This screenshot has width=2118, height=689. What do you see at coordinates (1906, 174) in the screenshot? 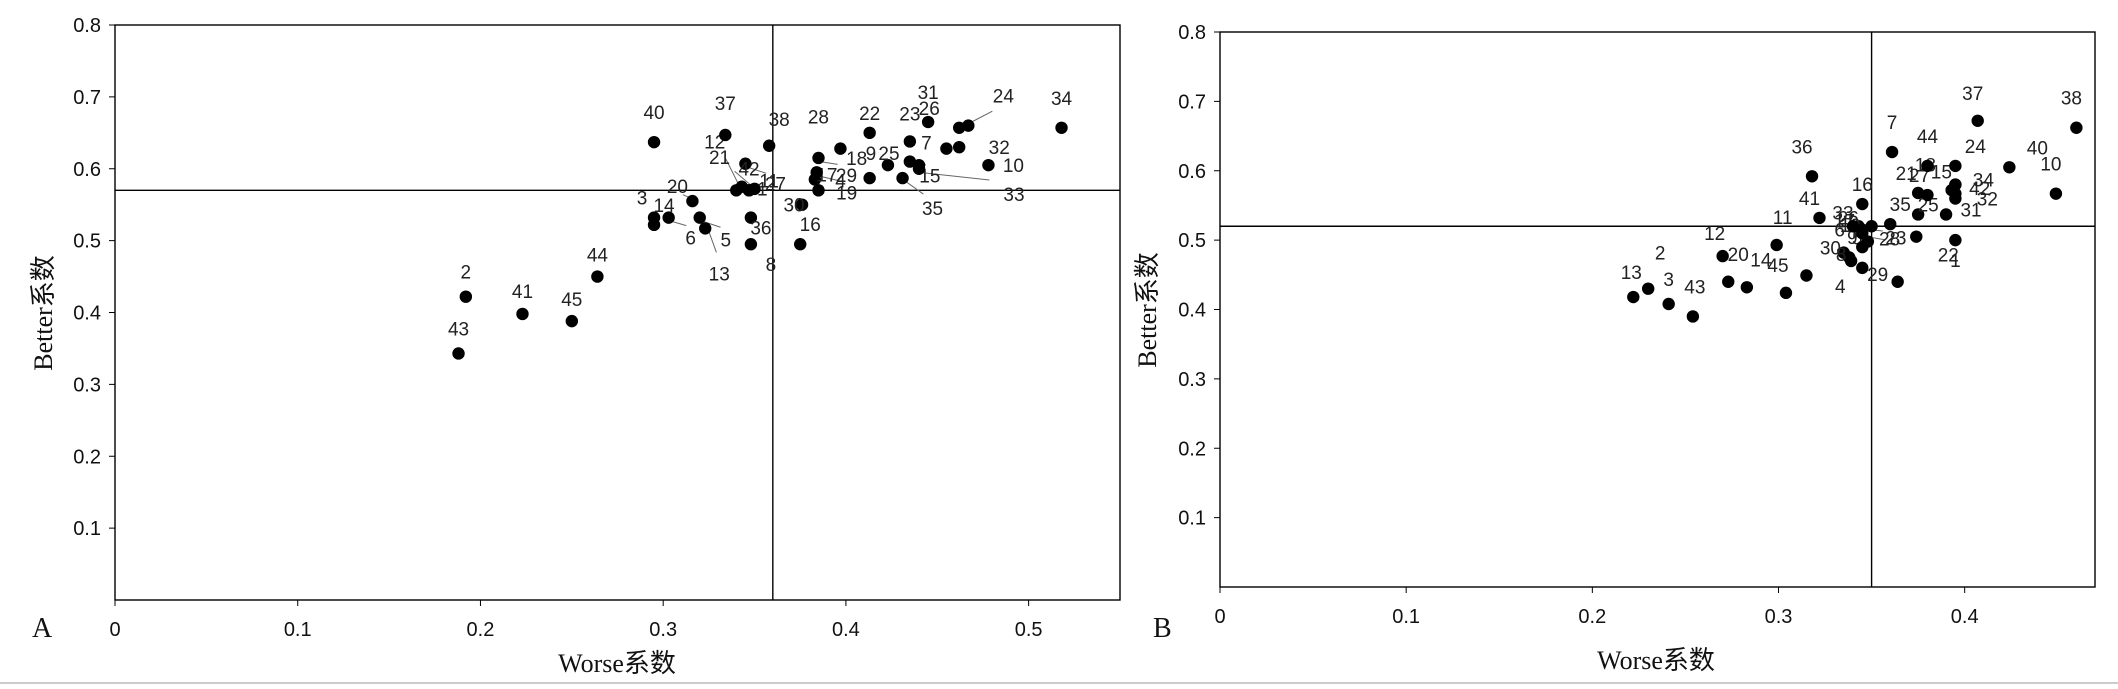
I see `data-point-label: 21` at bounding box center [1906, 174].